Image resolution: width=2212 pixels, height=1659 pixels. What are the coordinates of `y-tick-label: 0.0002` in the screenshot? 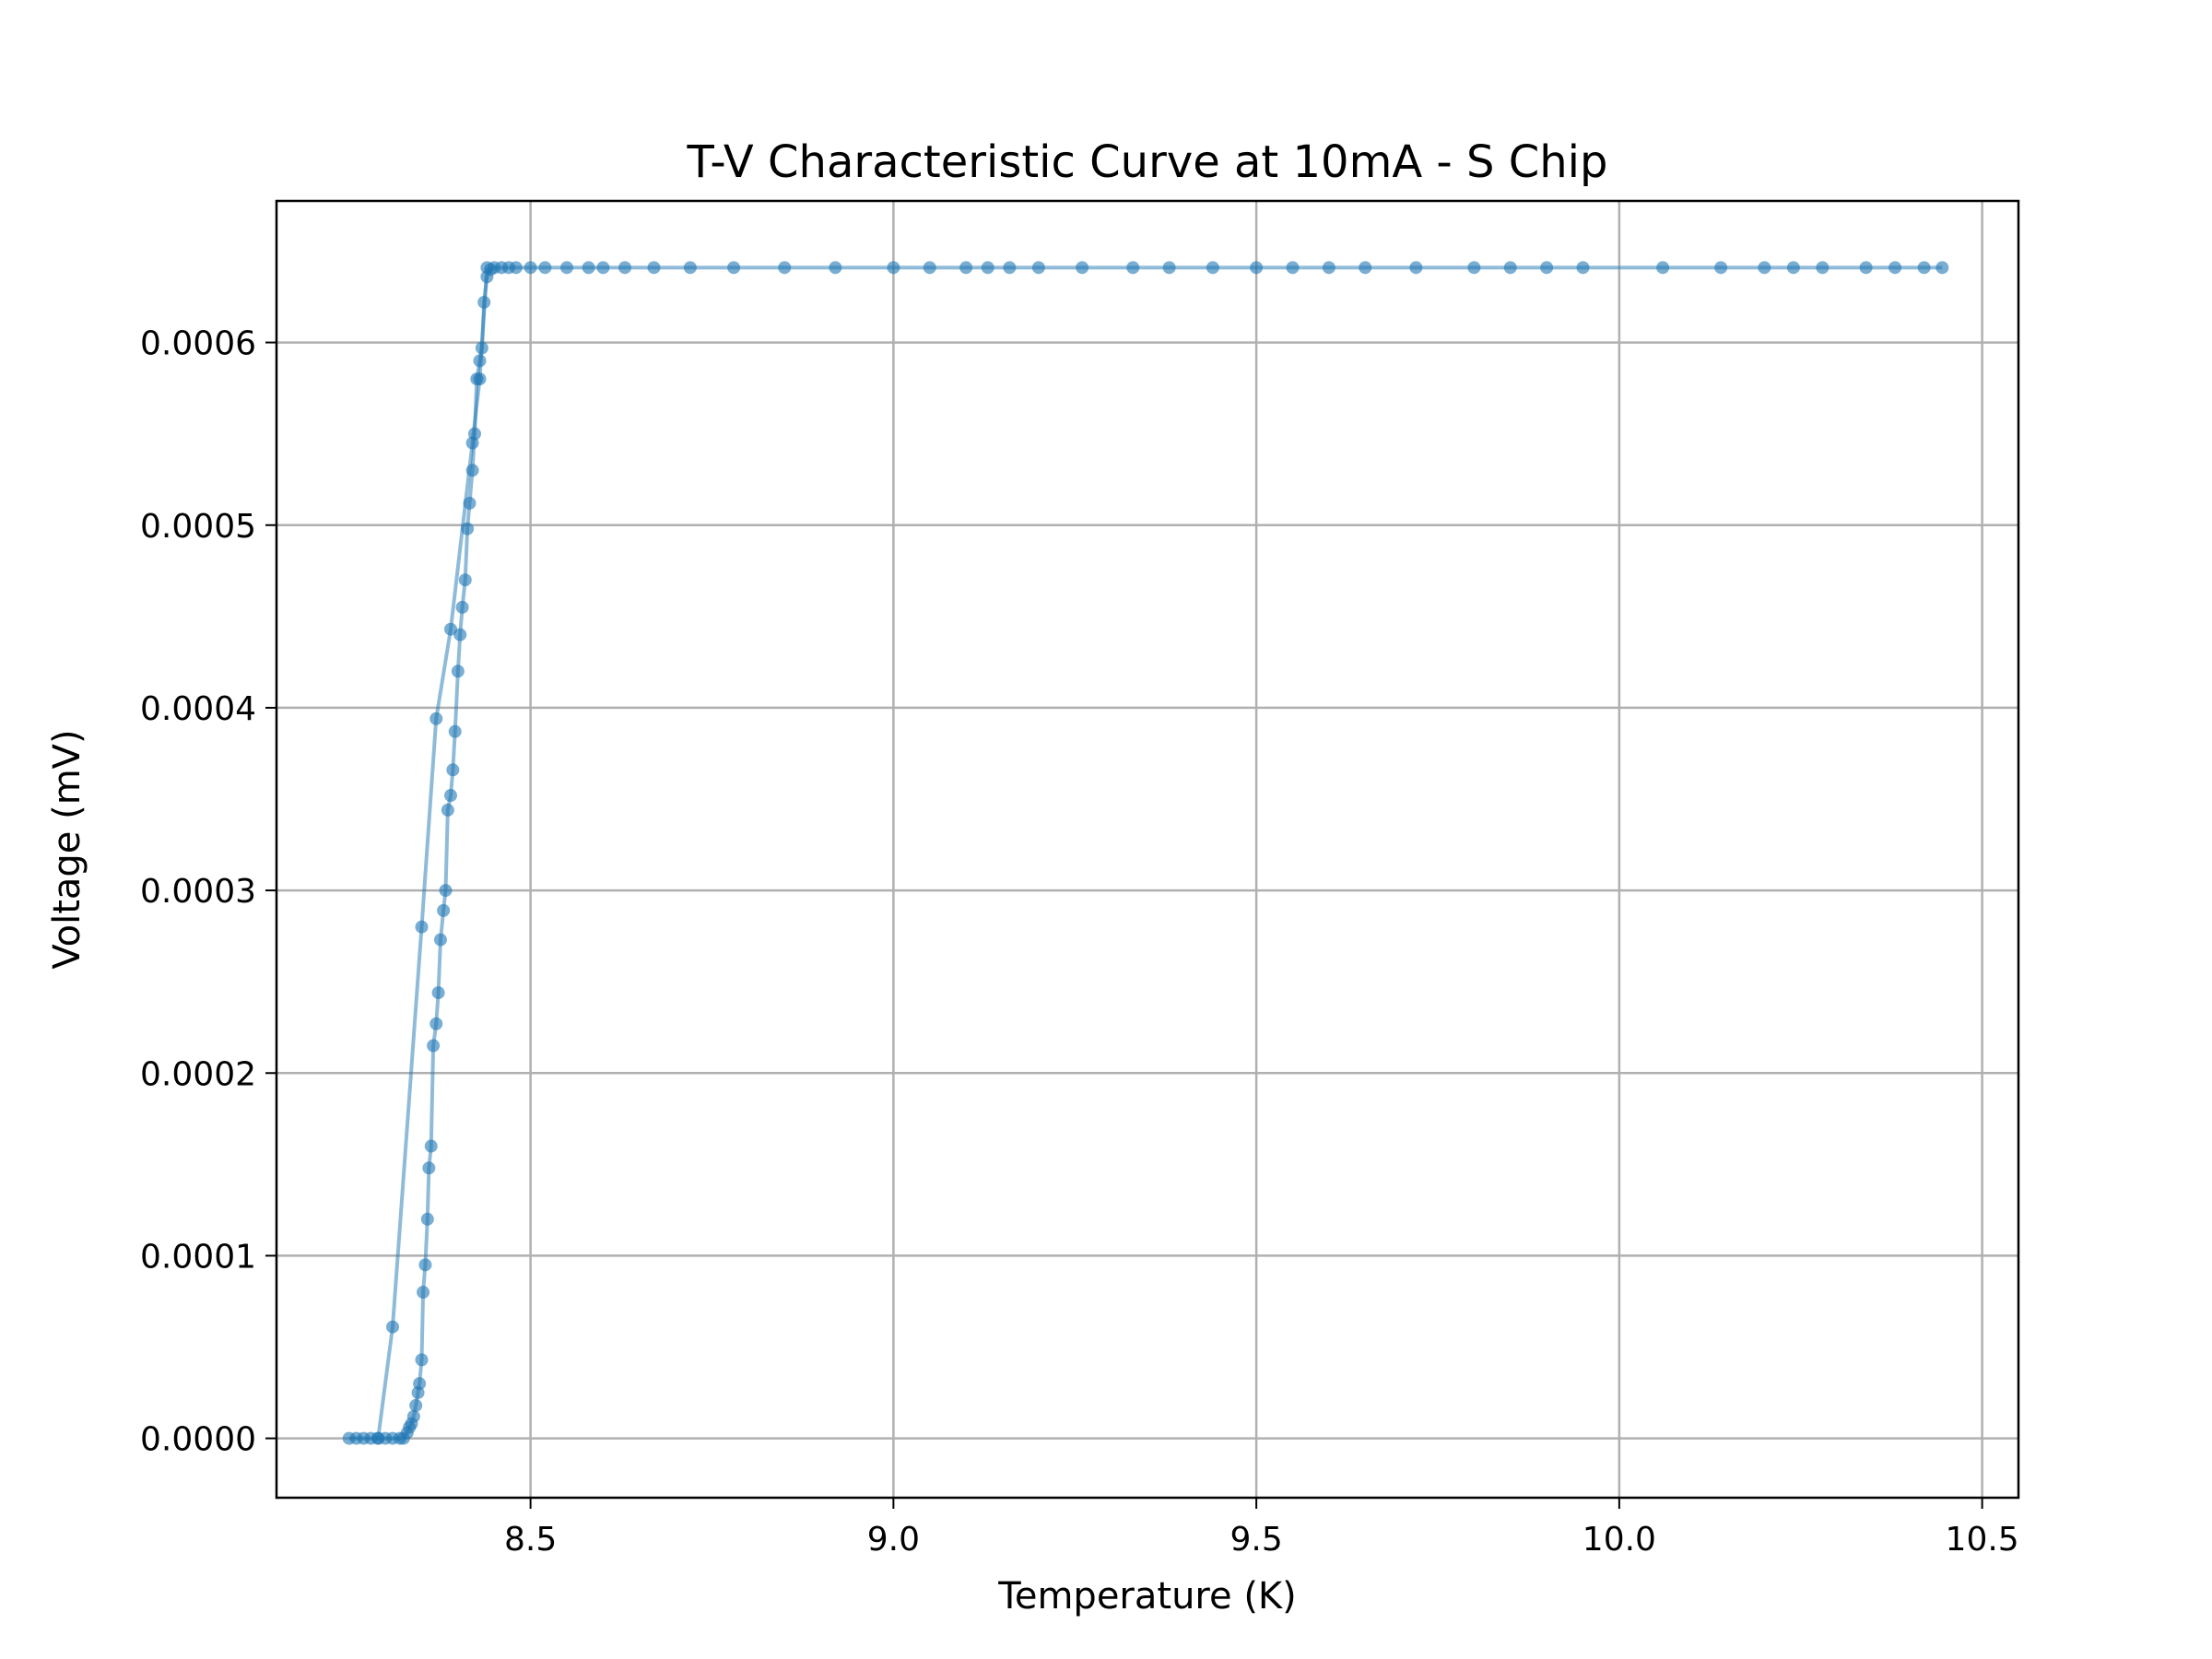 It's located at (198, 1074).